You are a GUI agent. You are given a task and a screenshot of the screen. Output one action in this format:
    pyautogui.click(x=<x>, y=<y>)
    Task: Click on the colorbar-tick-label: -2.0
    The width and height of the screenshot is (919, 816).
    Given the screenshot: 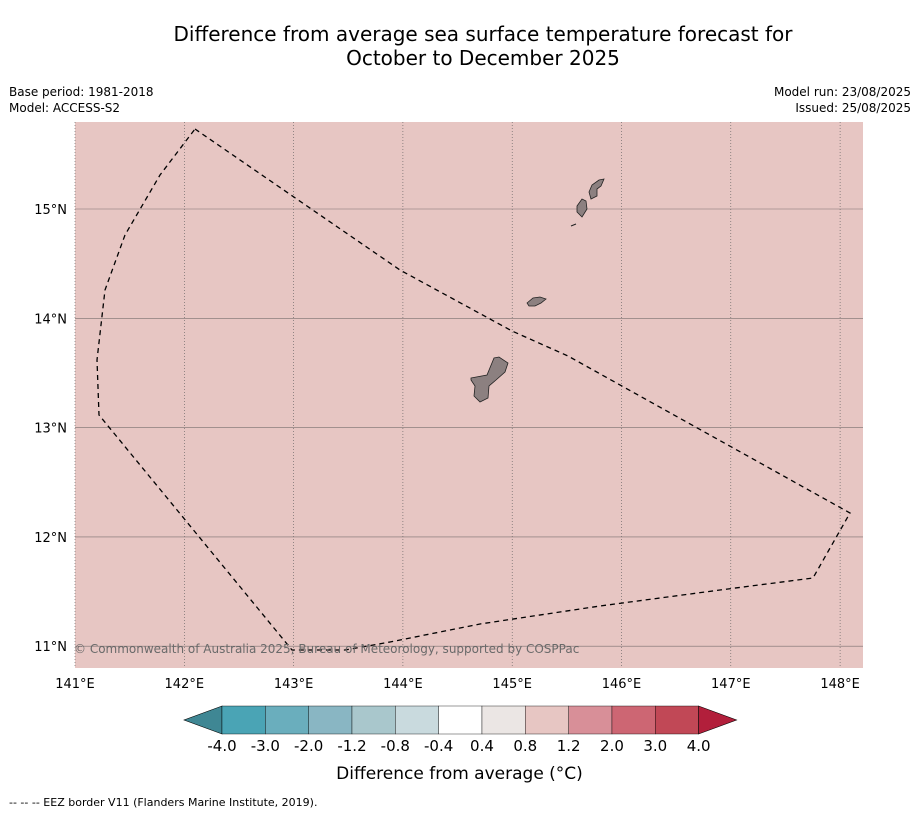 What is the action you would take?
    pyautogui.click(x=308, y=746)
    